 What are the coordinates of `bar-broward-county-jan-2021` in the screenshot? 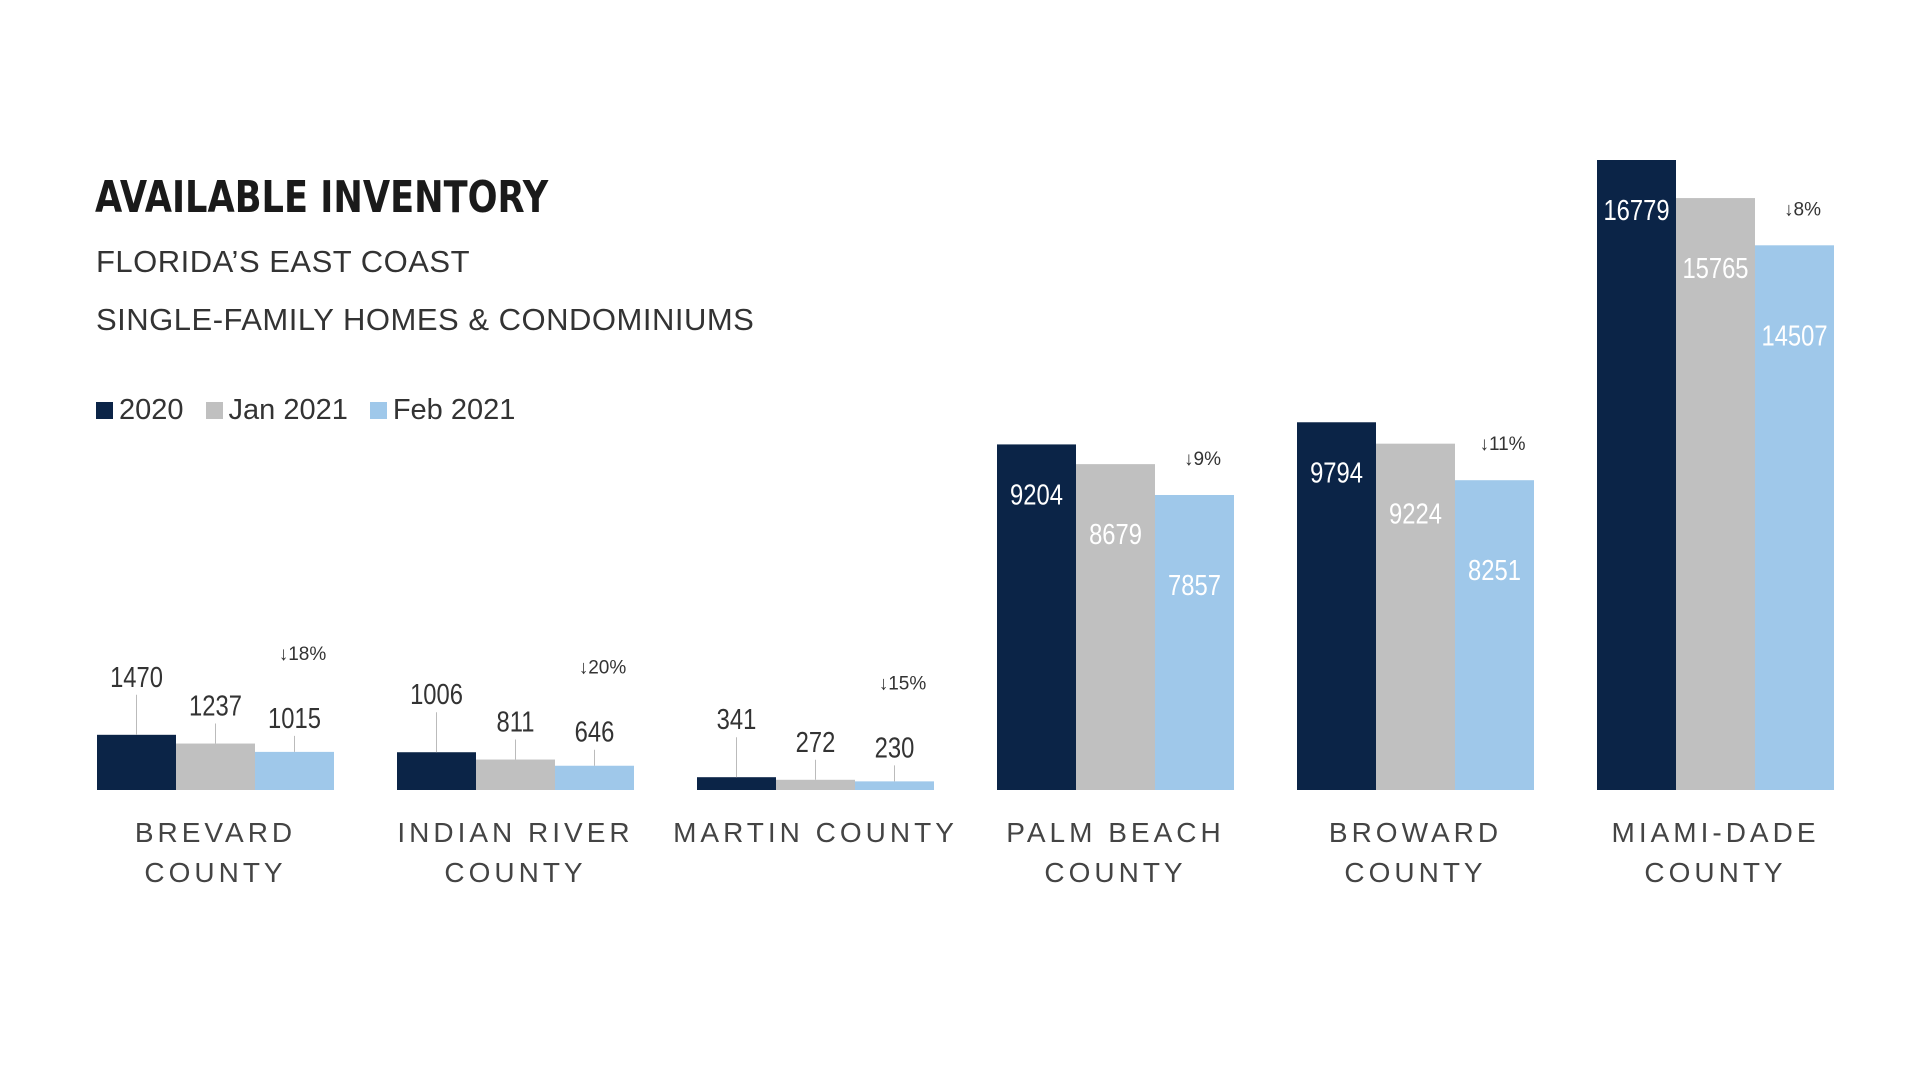 It's located at (1415, 616).